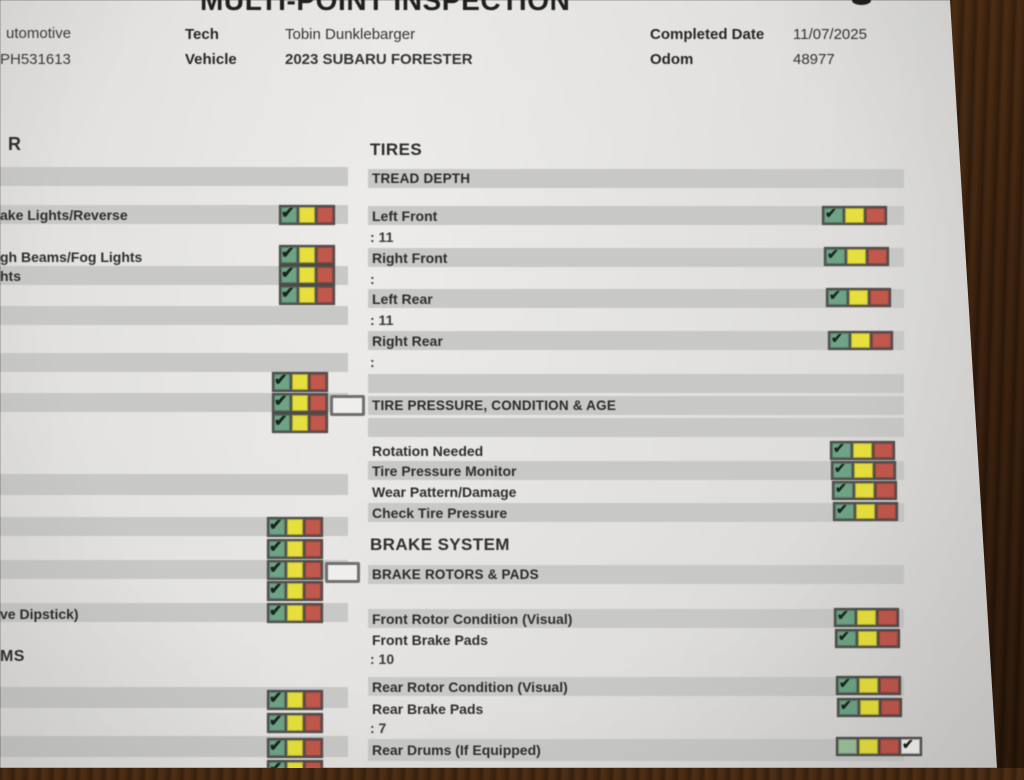 The height and width of the screenshot is (780, 1024). Describe the element at coordinates (847, 746) in the screenshot. I see `green-box` at that location.